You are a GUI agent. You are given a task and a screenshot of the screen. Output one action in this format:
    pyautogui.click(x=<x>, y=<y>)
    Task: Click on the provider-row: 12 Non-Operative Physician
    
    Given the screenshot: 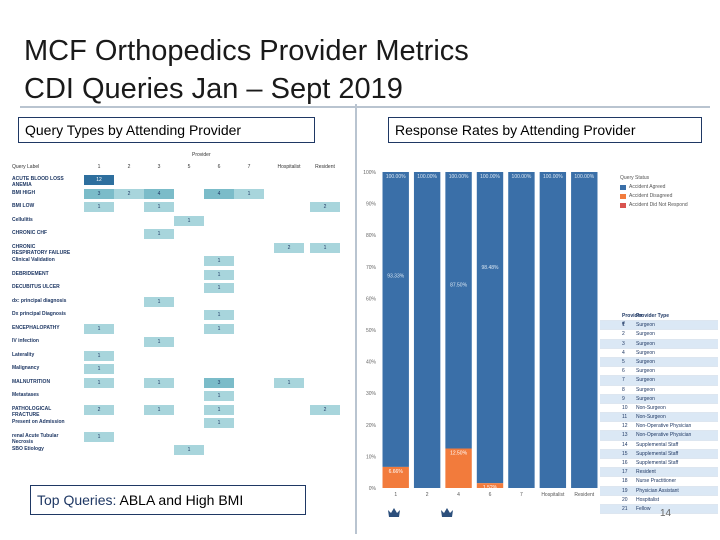 What is the action you would take?
    pyautogui.click(x=659, y=427)
    